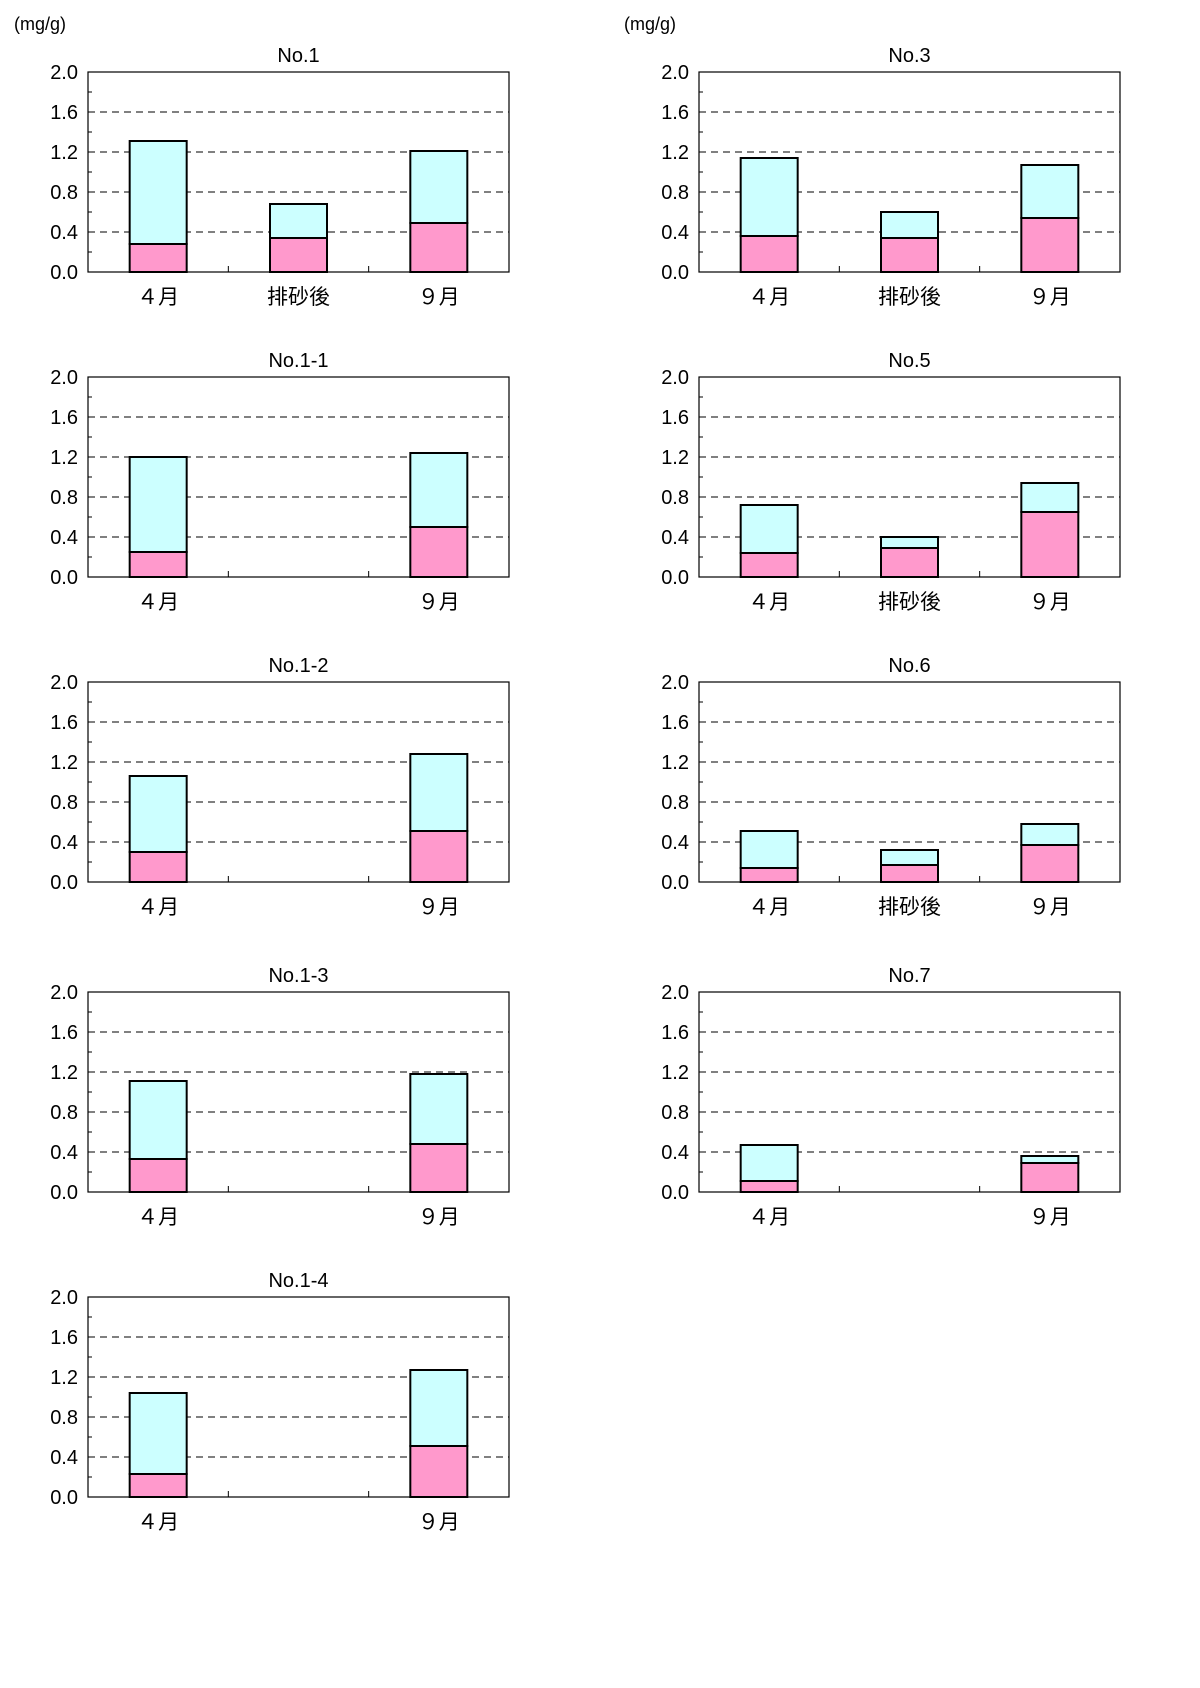  I want to click on chart-title: No.7, so click(909, 976).